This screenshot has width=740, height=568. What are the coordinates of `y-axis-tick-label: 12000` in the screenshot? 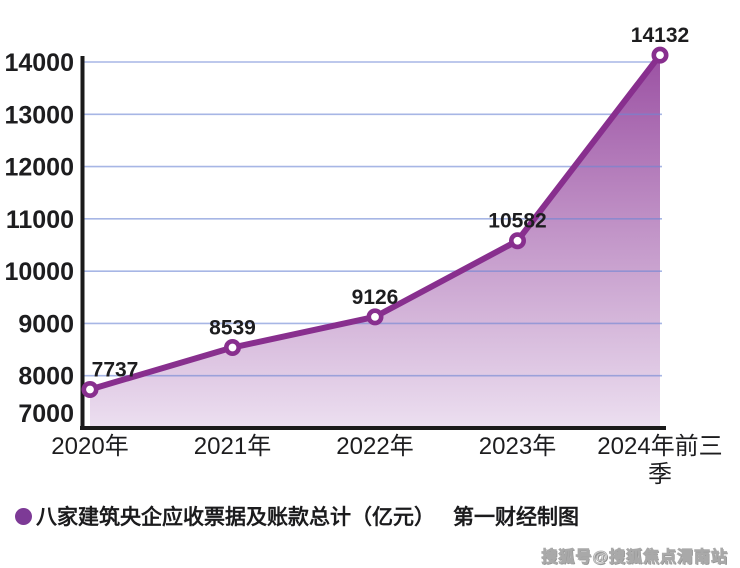 It's located at (39, 168).